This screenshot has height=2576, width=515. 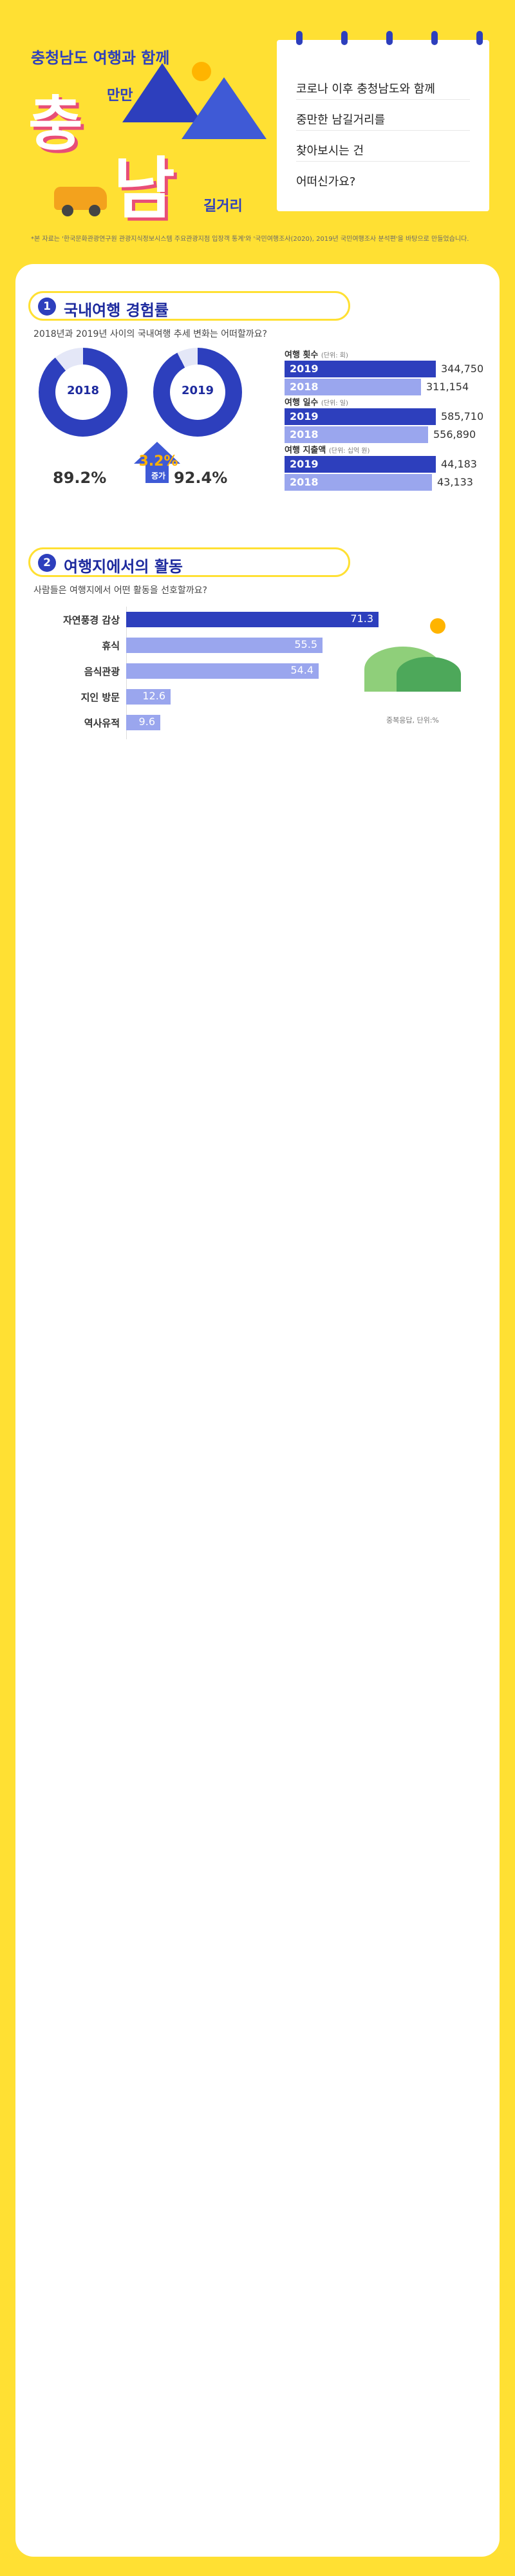 What do you see at coordinates (146, 721) in the screenshot?
I see `activity-value: 9.6` at bounding box center [146, 721].